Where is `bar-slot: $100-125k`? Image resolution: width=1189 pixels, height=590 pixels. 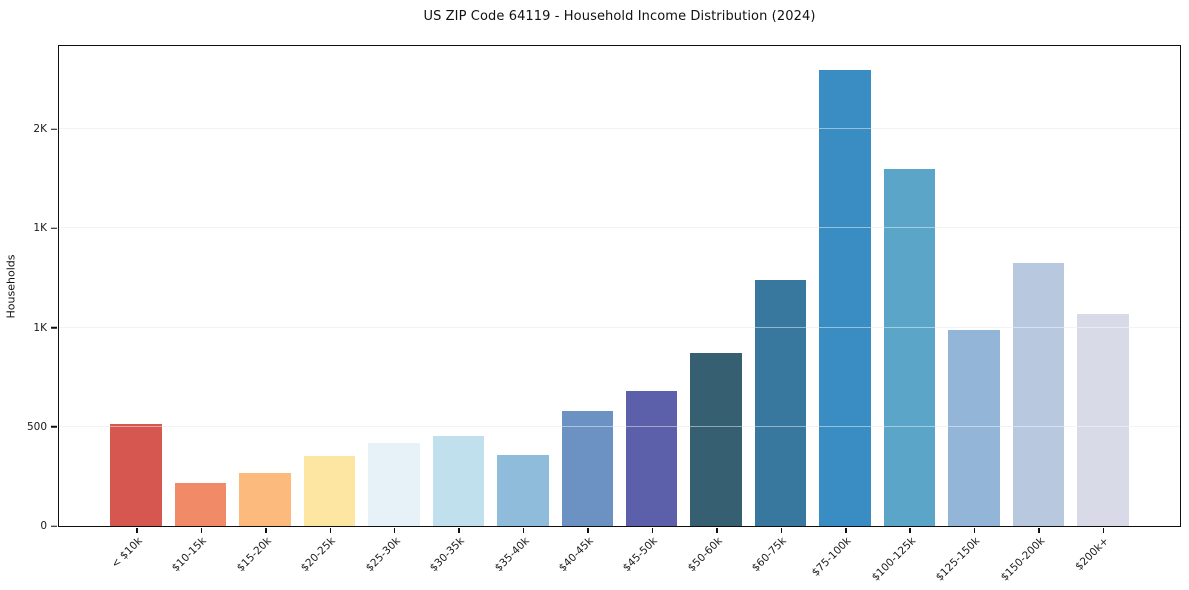
bar-slot: $100-125k is located at coordinates (905, 315).